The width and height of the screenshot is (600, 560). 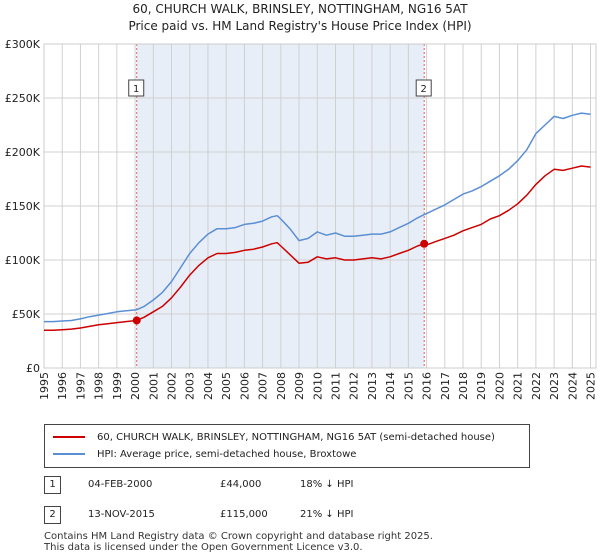 I want to click on x-tick-label: 2009, so click(x=299, y=386).